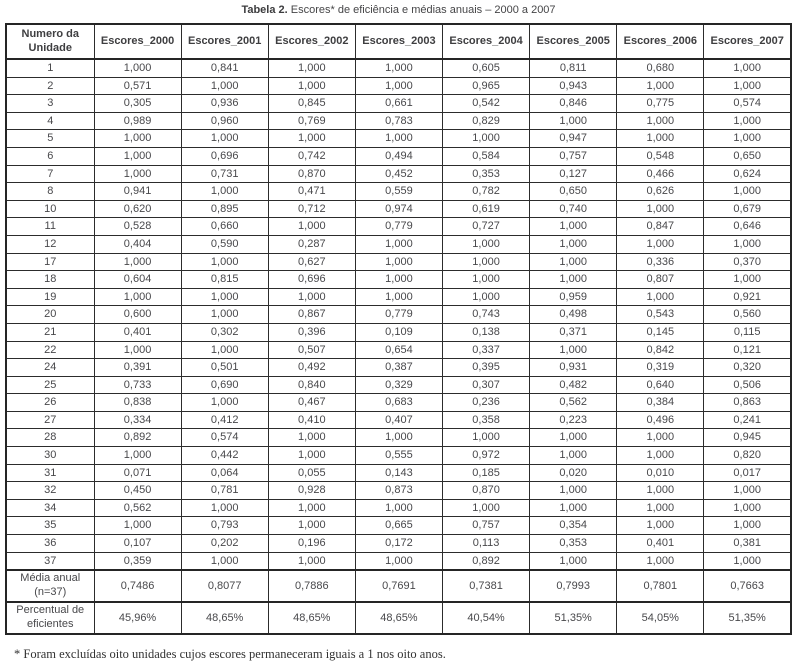  Describe the element at coordinates (747, 332) in the screenshot. I see `score-cell: 0,115` at that location.